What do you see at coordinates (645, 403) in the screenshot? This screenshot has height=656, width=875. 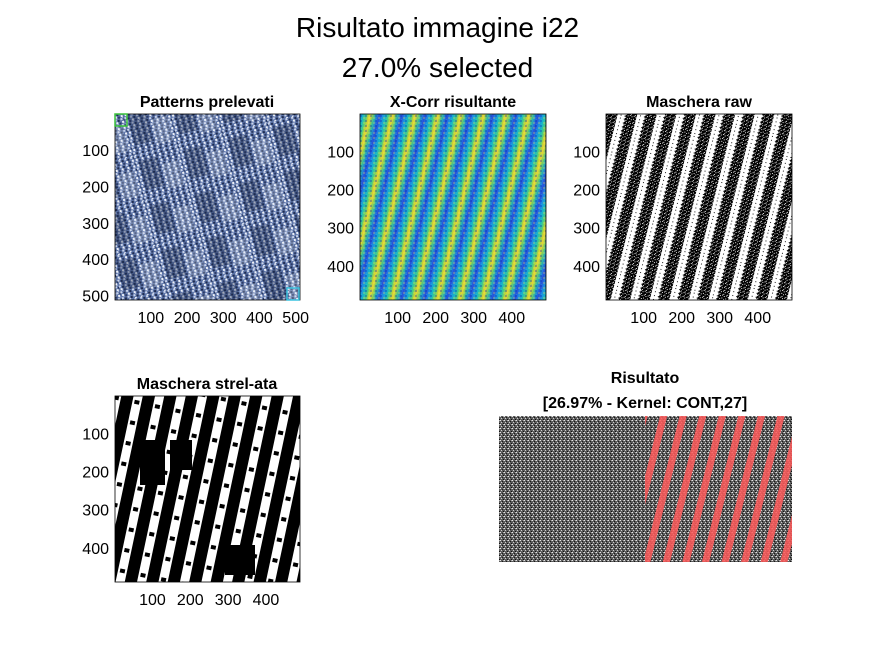 I see `panel-subtitle: [26.97% - Kernel: CONT,27]` at bounding box center [645, 403].